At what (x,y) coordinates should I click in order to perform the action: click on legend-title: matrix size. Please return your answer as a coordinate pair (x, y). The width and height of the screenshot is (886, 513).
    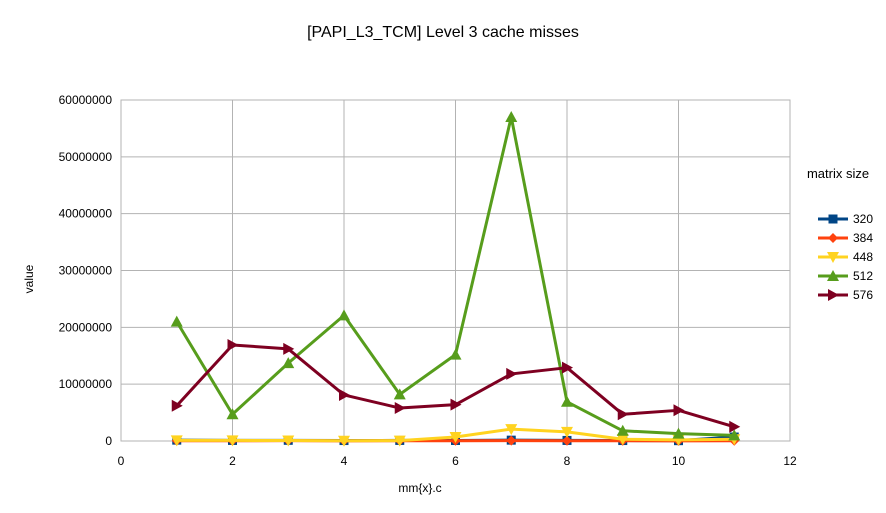
    Looking at the image, I should click on (838, 173).